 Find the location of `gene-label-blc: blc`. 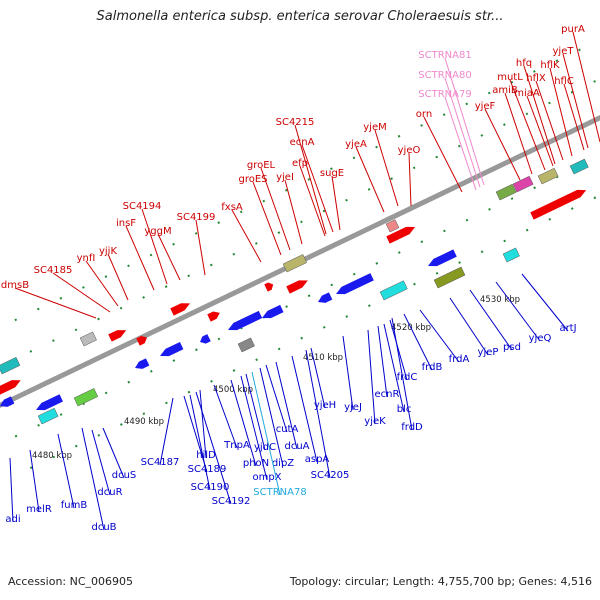

gene-label-blc: blc is located at coordinates (404, 409).